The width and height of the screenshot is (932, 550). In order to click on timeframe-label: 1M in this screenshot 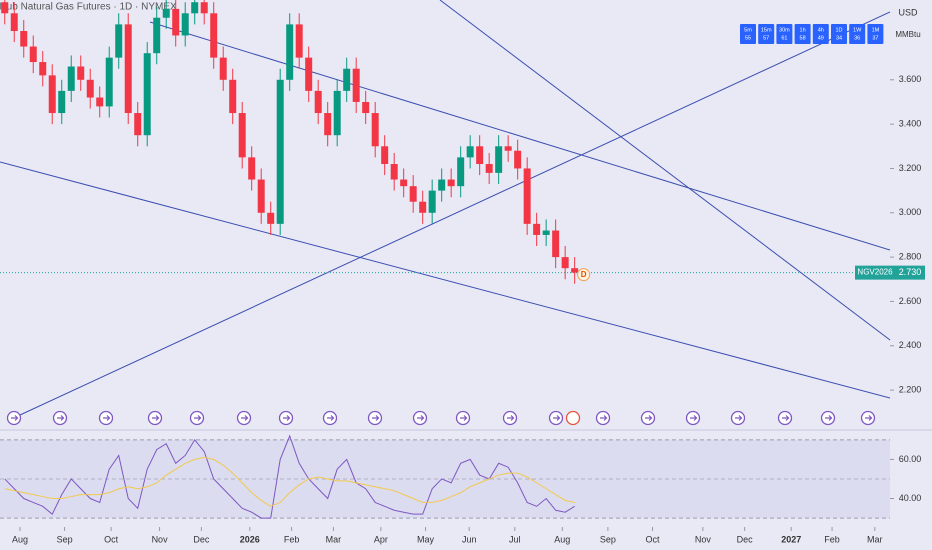, I will do `click(876, 30)`.